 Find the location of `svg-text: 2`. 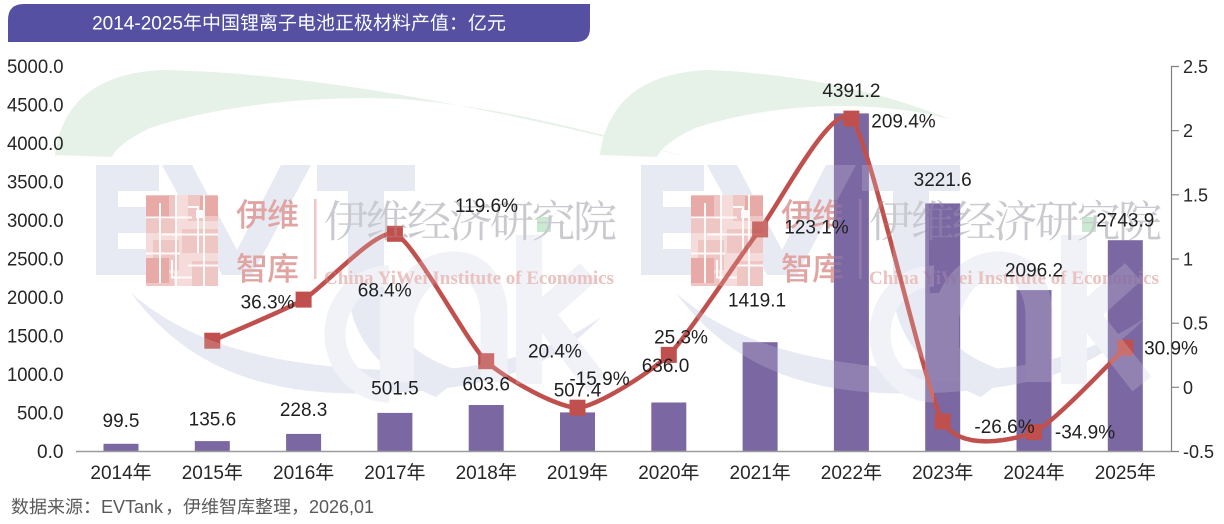

svg-text: 2 is located at coordinates (1188, 131).